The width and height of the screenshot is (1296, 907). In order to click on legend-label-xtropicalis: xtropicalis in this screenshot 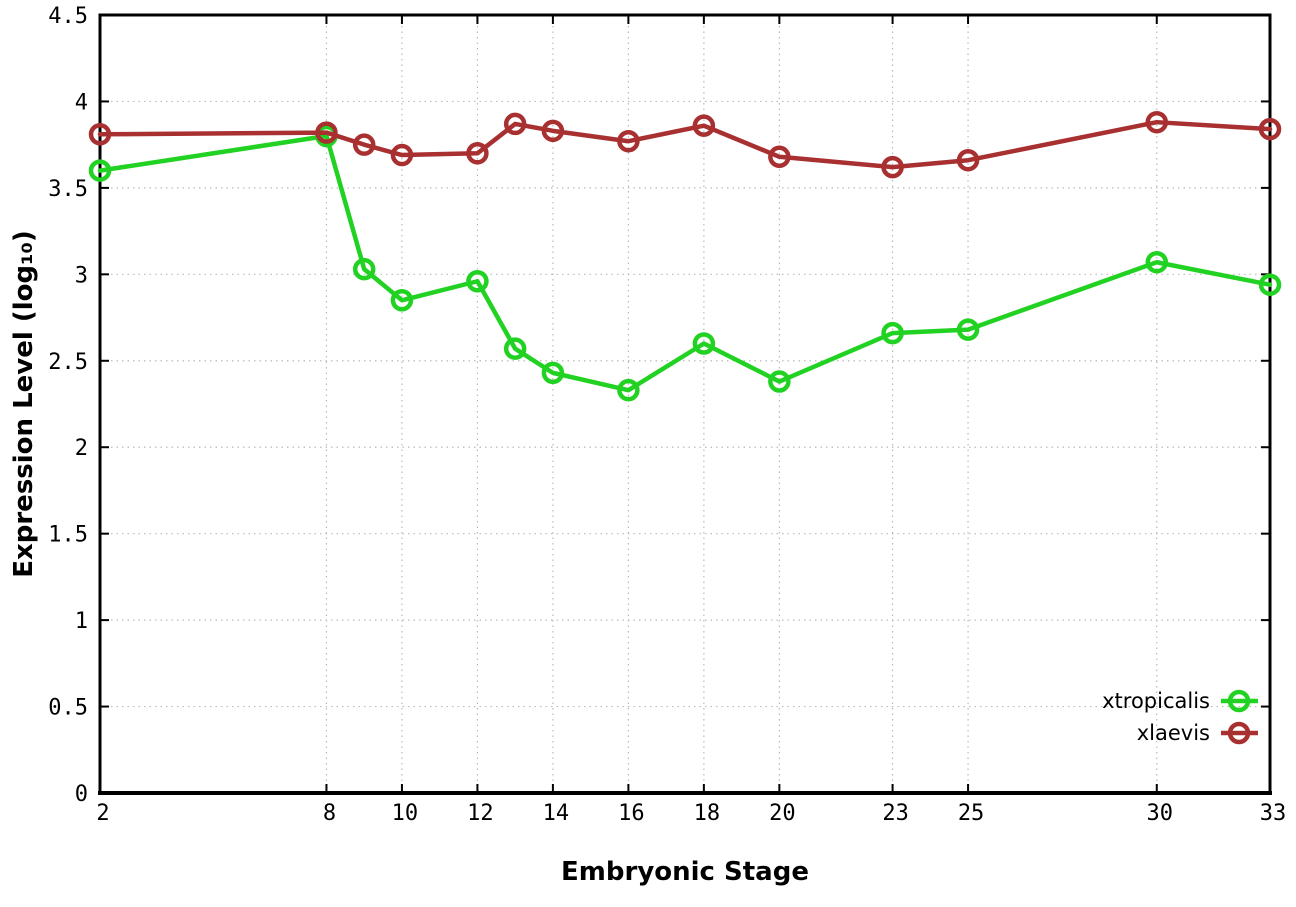, I will do `click(1156, 701)`.